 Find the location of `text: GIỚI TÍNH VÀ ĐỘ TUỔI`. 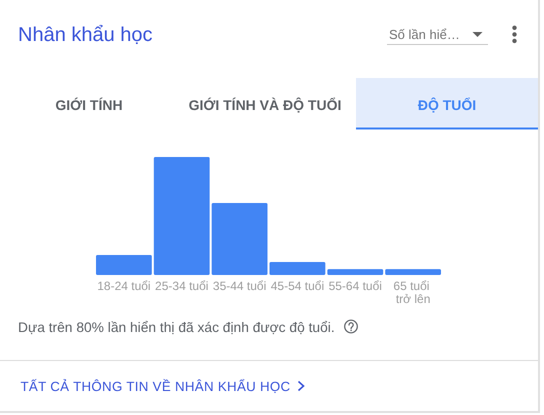

text: GIỚI TÍNH VÀ ĐỘ TUỔI is located at coordinates (265, 105).